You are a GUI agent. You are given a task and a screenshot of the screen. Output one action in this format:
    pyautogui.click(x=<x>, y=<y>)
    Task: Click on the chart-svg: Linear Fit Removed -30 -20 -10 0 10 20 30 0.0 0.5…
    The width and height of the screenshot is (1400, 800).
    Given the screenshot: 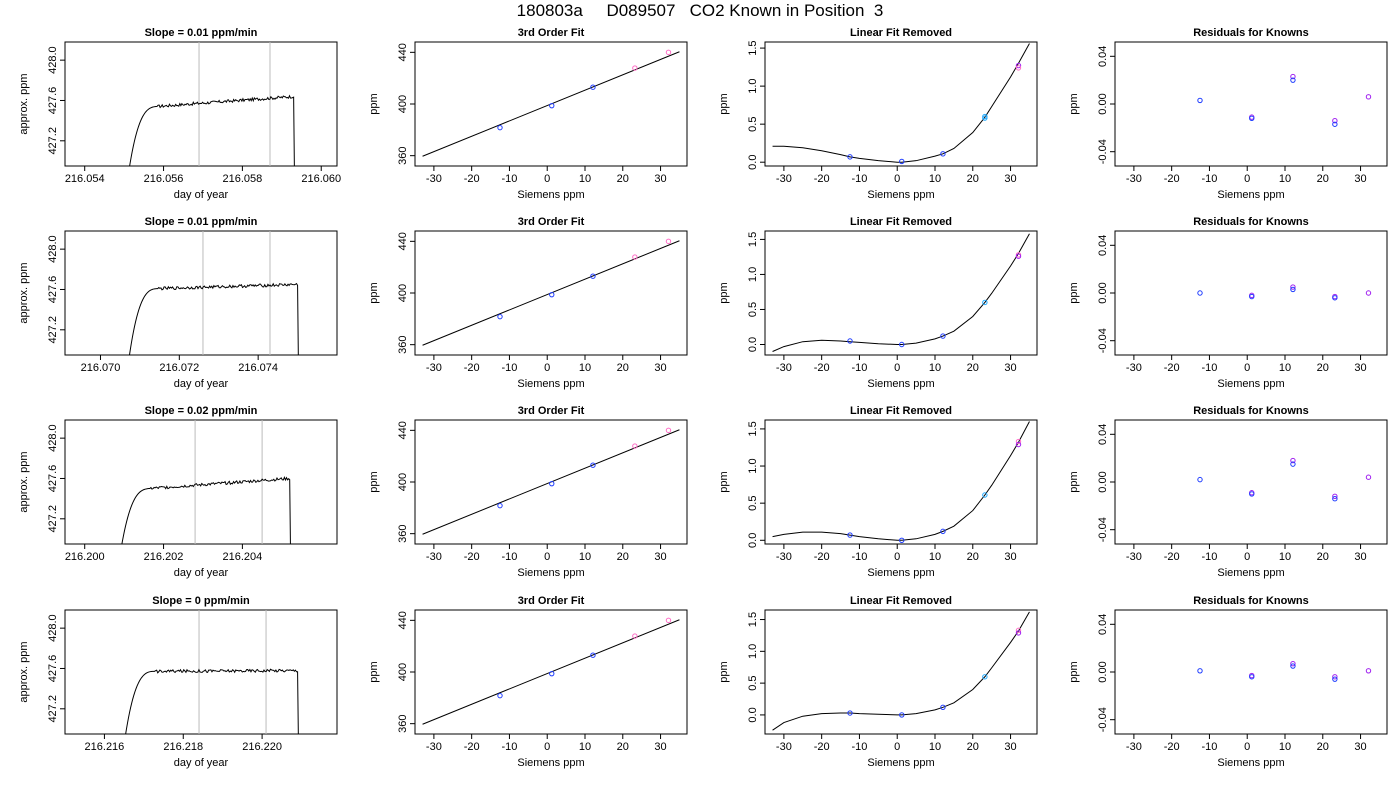 What is the action you would take?
    pyautogui.click(x=878, y=492)
    